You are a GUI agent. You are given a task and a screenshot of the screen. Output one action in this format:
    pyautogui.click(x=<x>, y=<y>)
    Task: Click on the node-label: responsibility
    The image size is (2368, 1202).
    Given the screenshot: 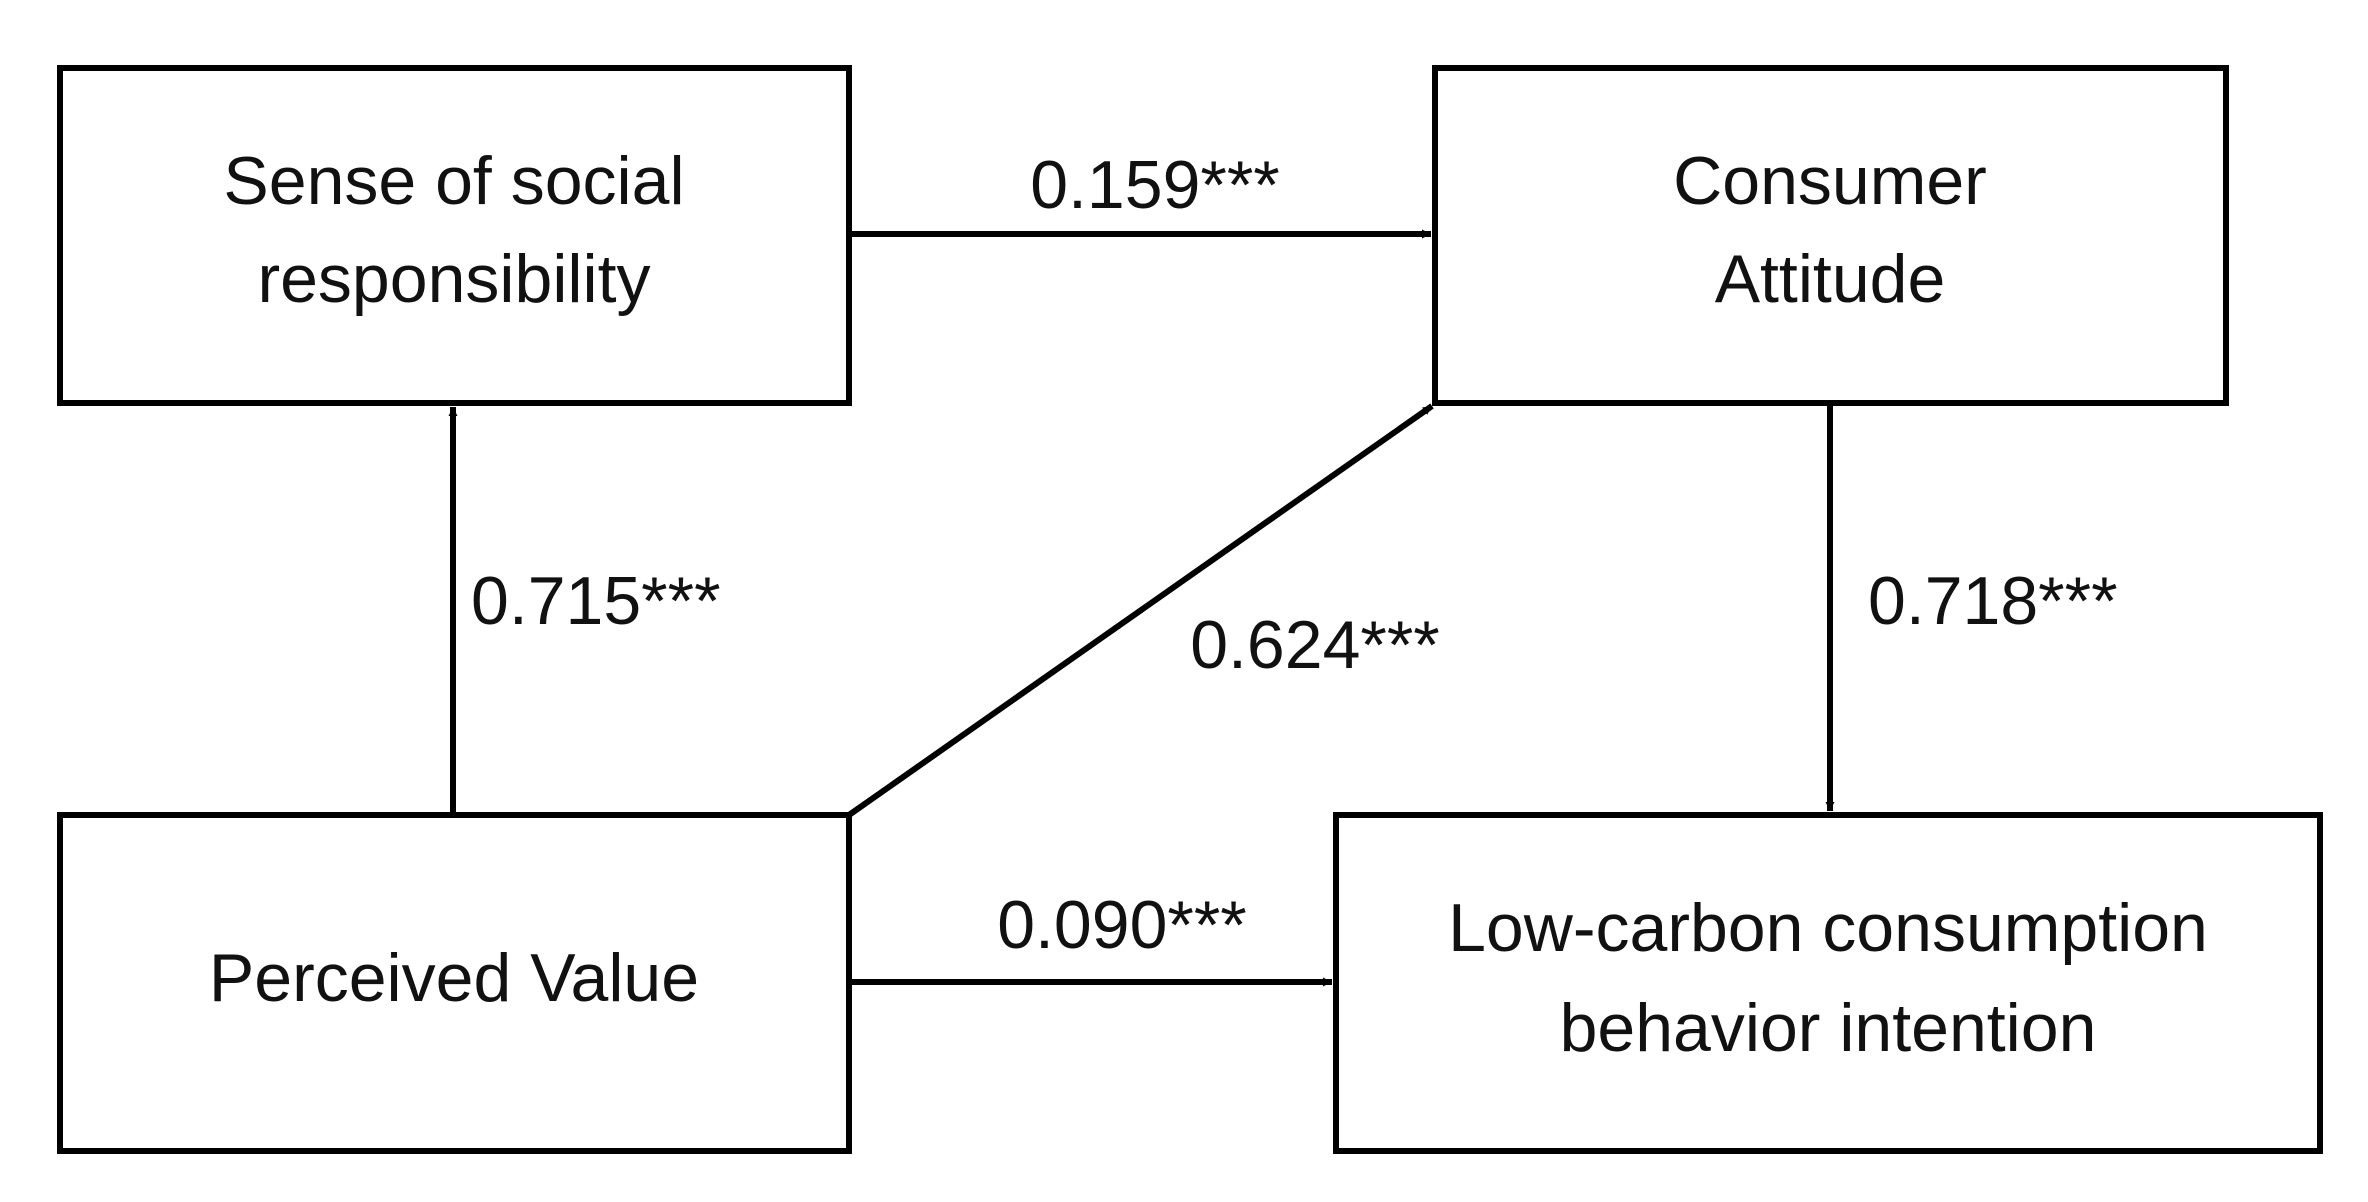 What is the action you would take?
    pyautogui.click(x=453, y=279)
    